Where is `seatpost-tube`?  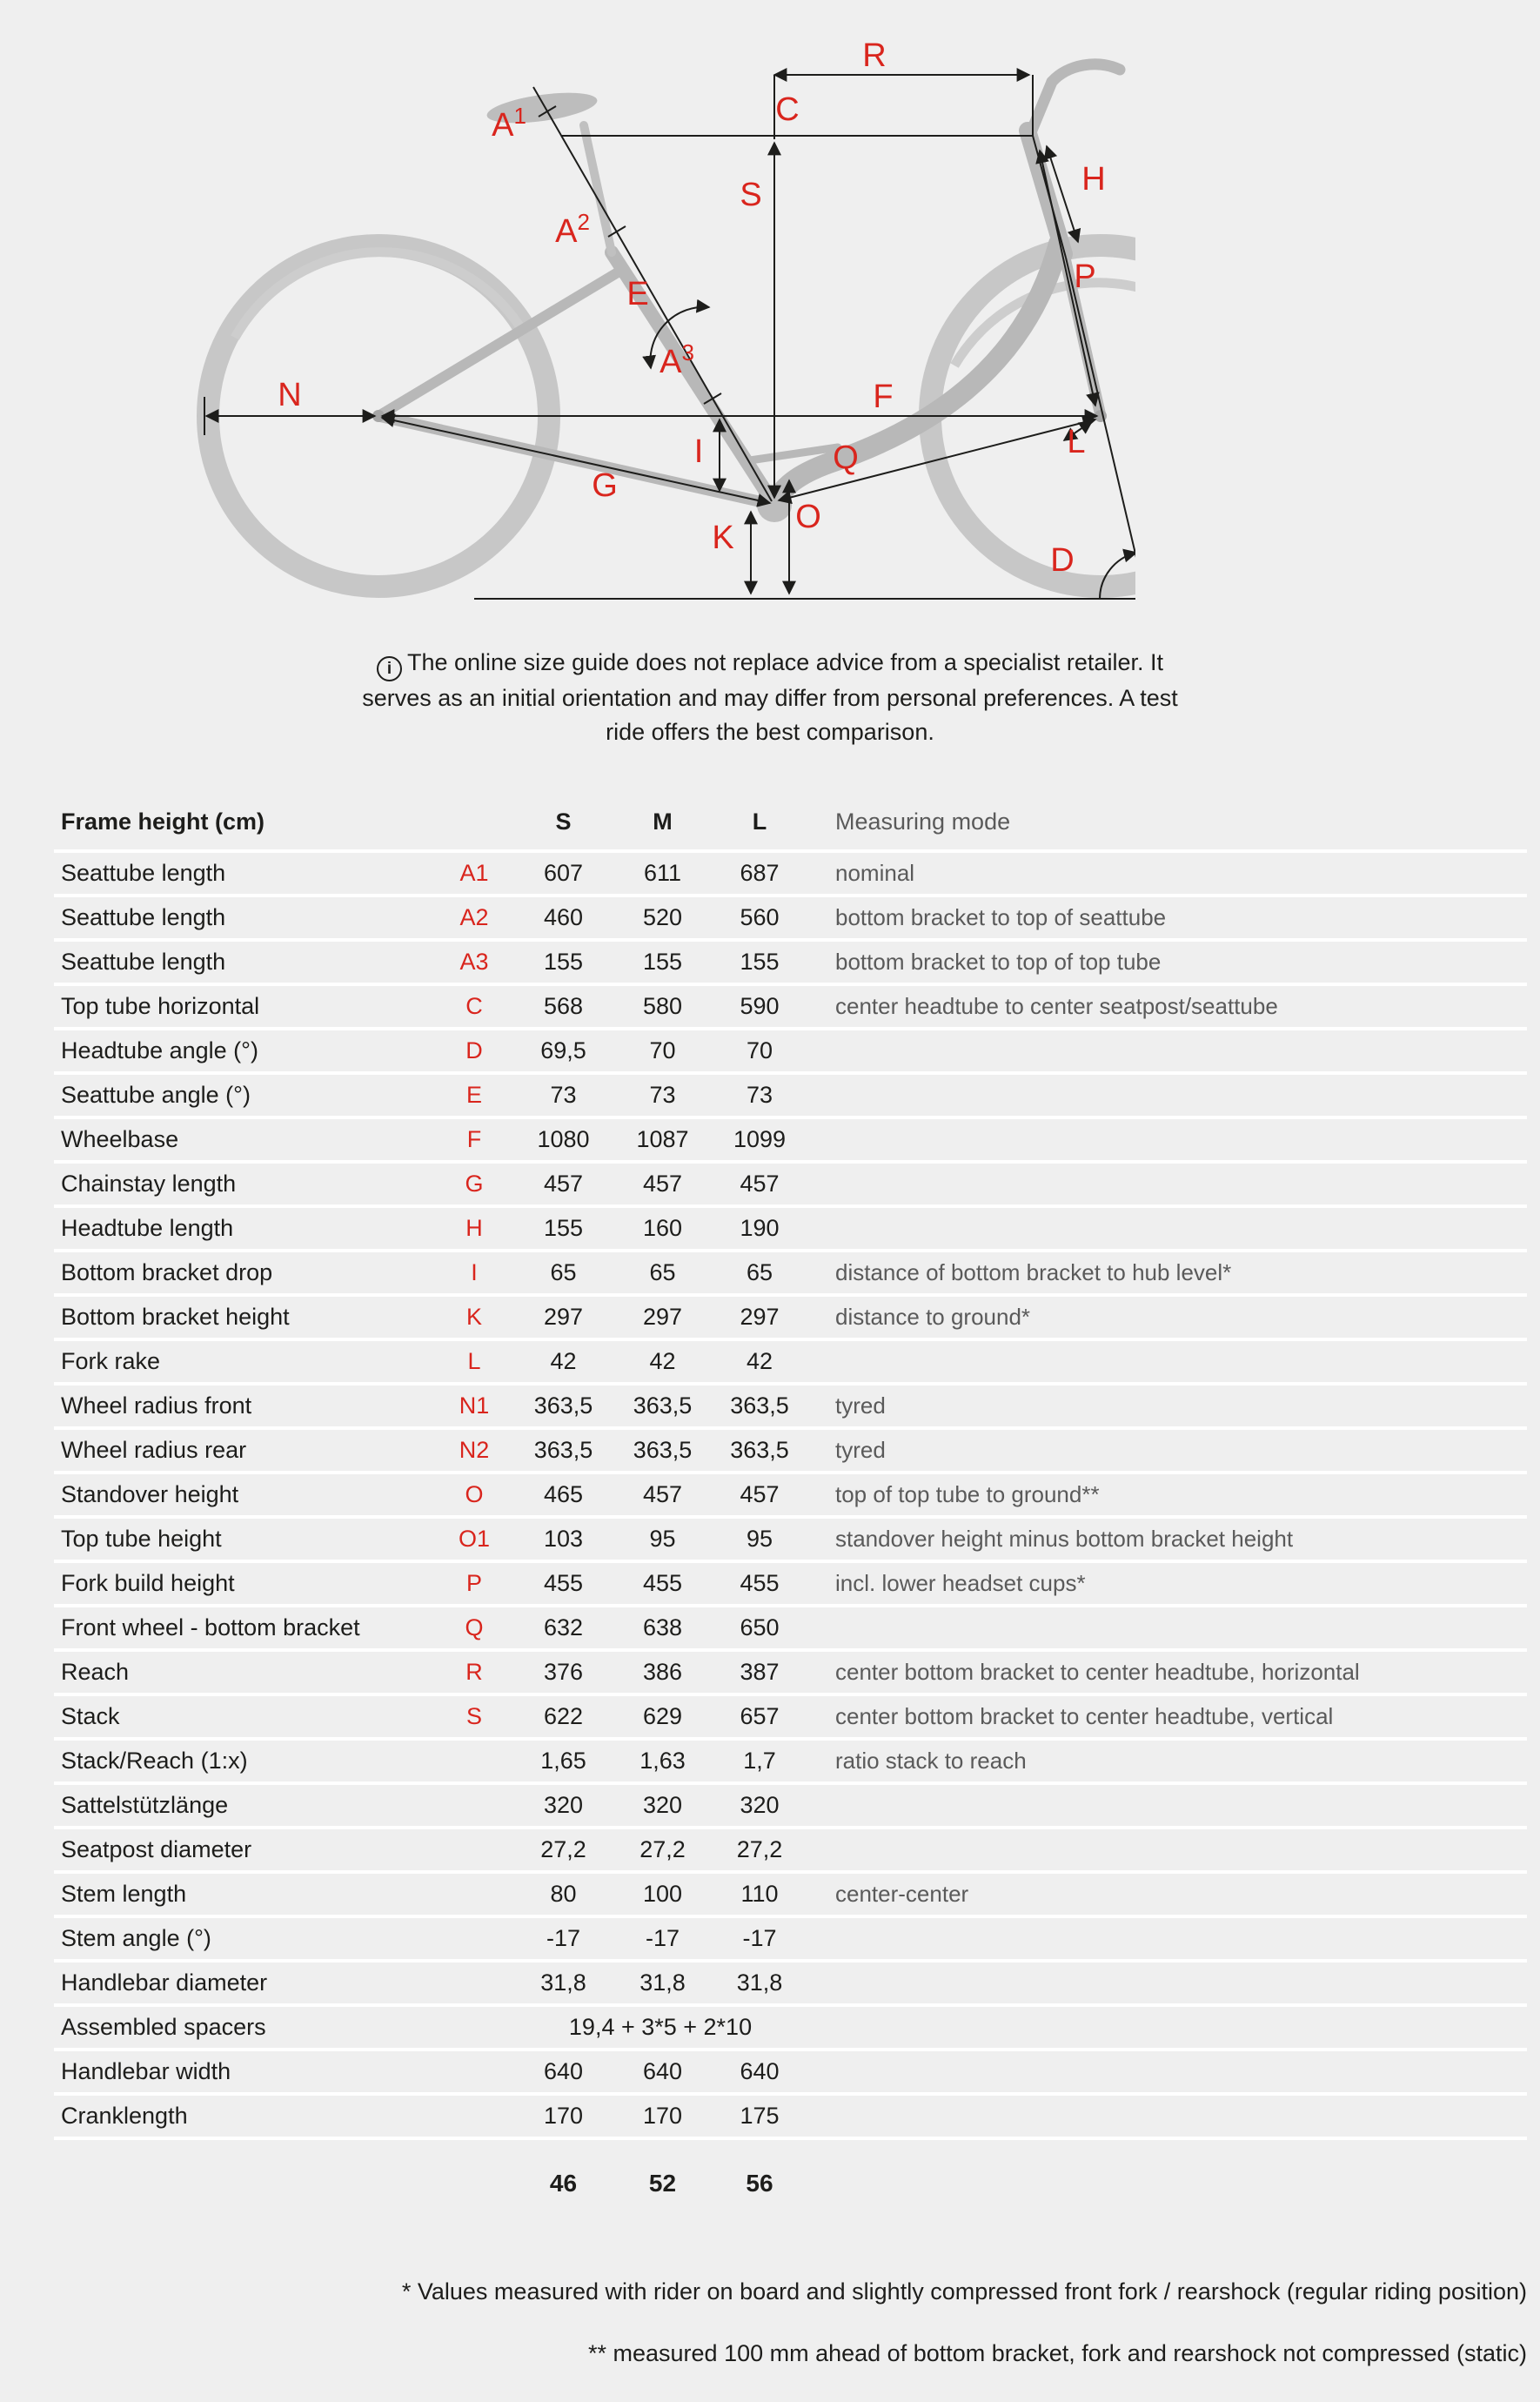
seatpost-tube is located at coordinates (597, 189).